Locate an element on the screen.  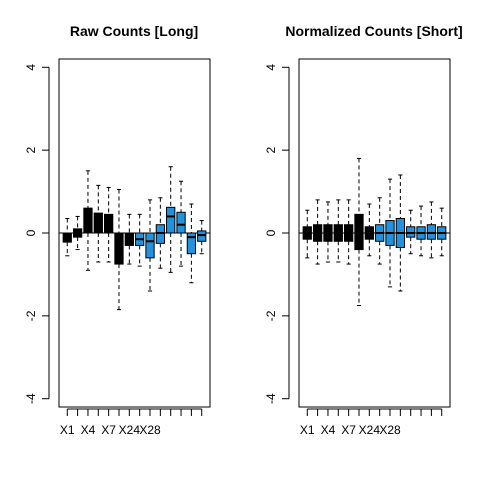
chart-title: Raw Counts [Long] is located at coordinates (134, 31).